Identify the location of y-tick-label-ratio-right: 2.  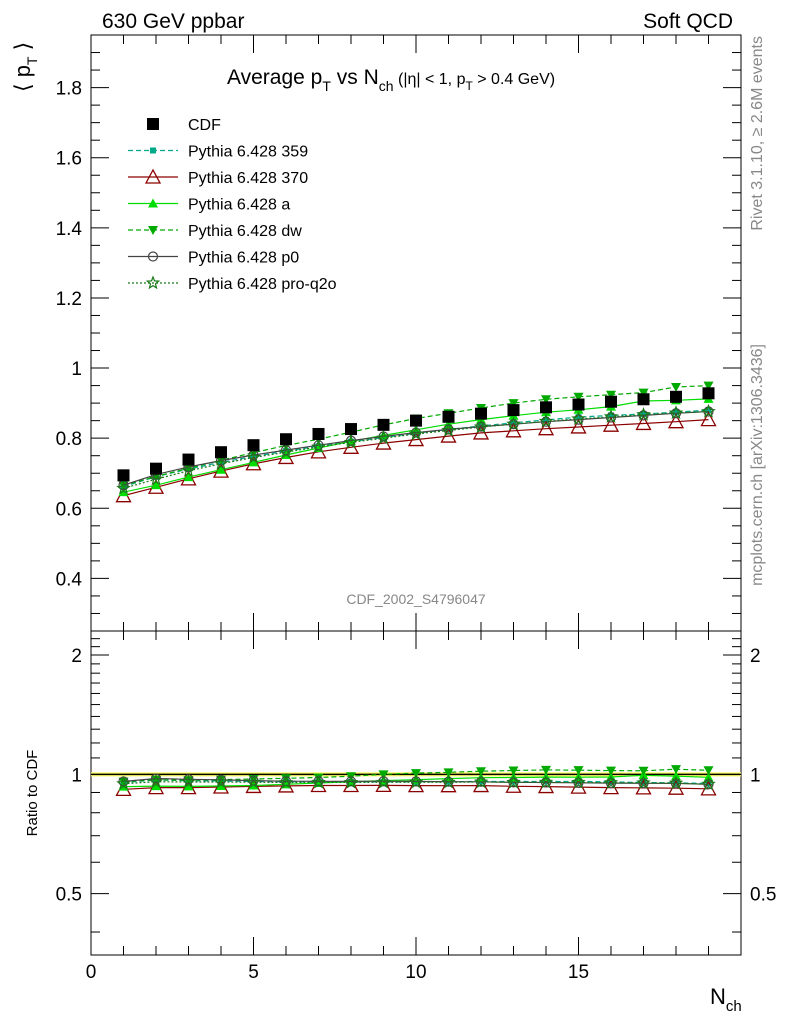
(755, 656).